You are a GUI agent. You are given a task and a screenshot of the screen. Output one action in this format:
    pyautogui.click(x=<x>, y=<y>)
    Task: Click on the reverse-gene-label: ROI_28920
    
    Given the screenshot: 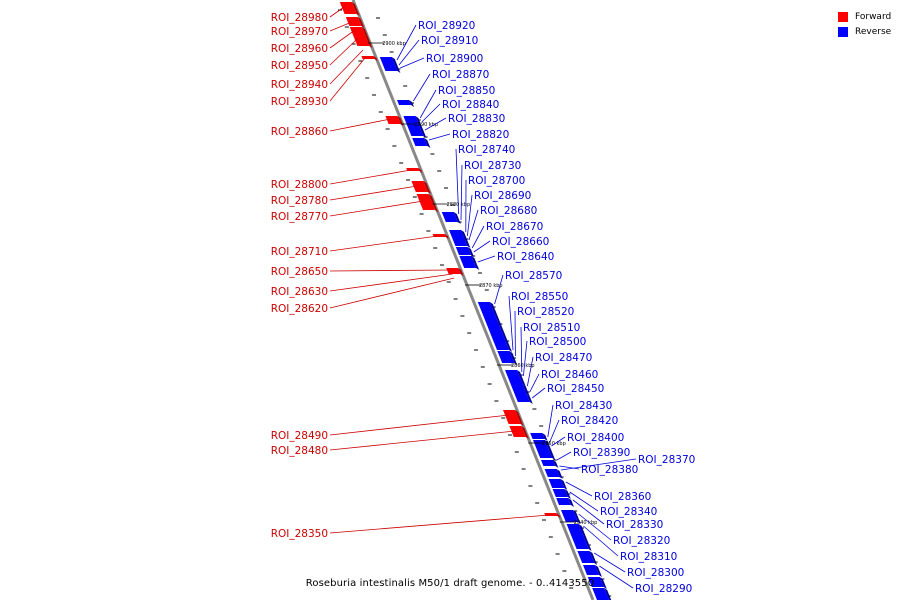 What is the action you would take?
    pyautogui.click(x=446, y=26)
    